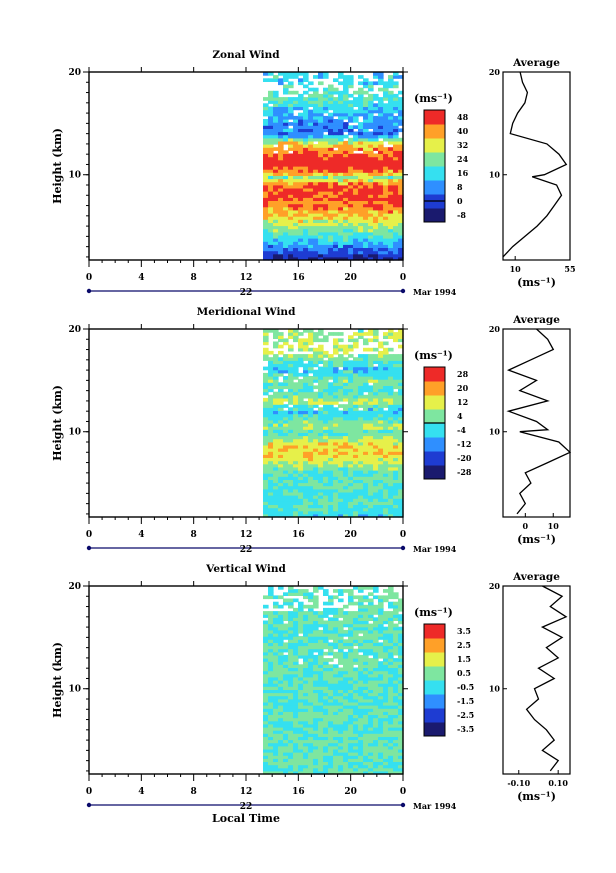  I want to click on panel-title: Meridional Wind, so click(246, 312).